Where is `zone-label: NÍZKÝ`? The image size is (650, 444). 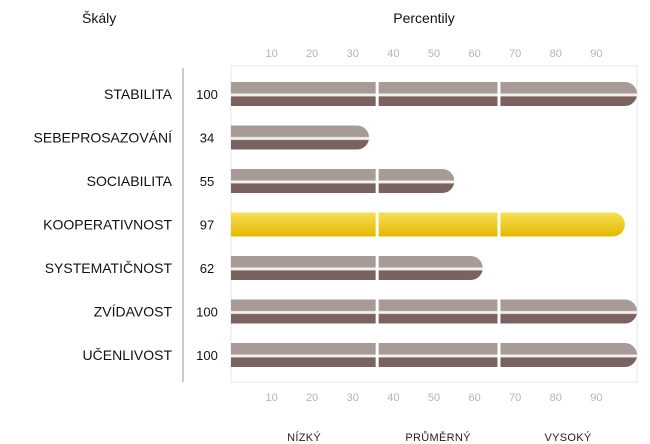
zone-label: NÍZKÝ is located at coordinates (304, 437).